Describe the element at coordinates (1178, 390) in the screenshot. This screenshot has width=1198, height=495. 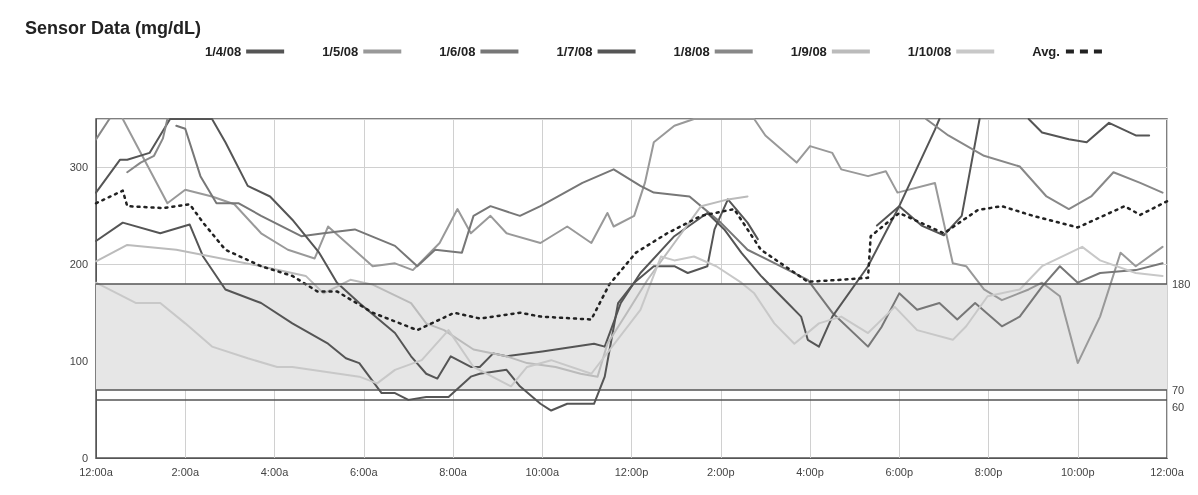
I see `ref-line-label: 70` at that location.